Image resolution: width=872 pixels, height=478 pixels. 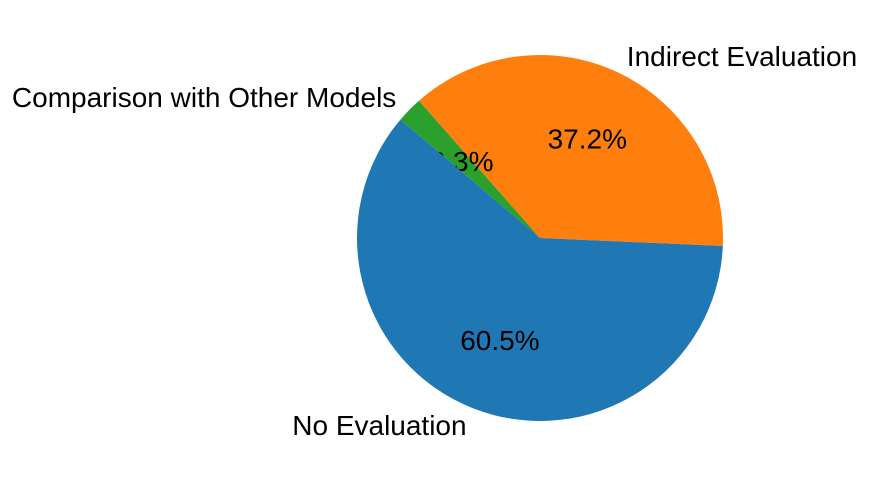 I want to click on pie-slice-indirect-evaluation, so click(x=571, y=150).